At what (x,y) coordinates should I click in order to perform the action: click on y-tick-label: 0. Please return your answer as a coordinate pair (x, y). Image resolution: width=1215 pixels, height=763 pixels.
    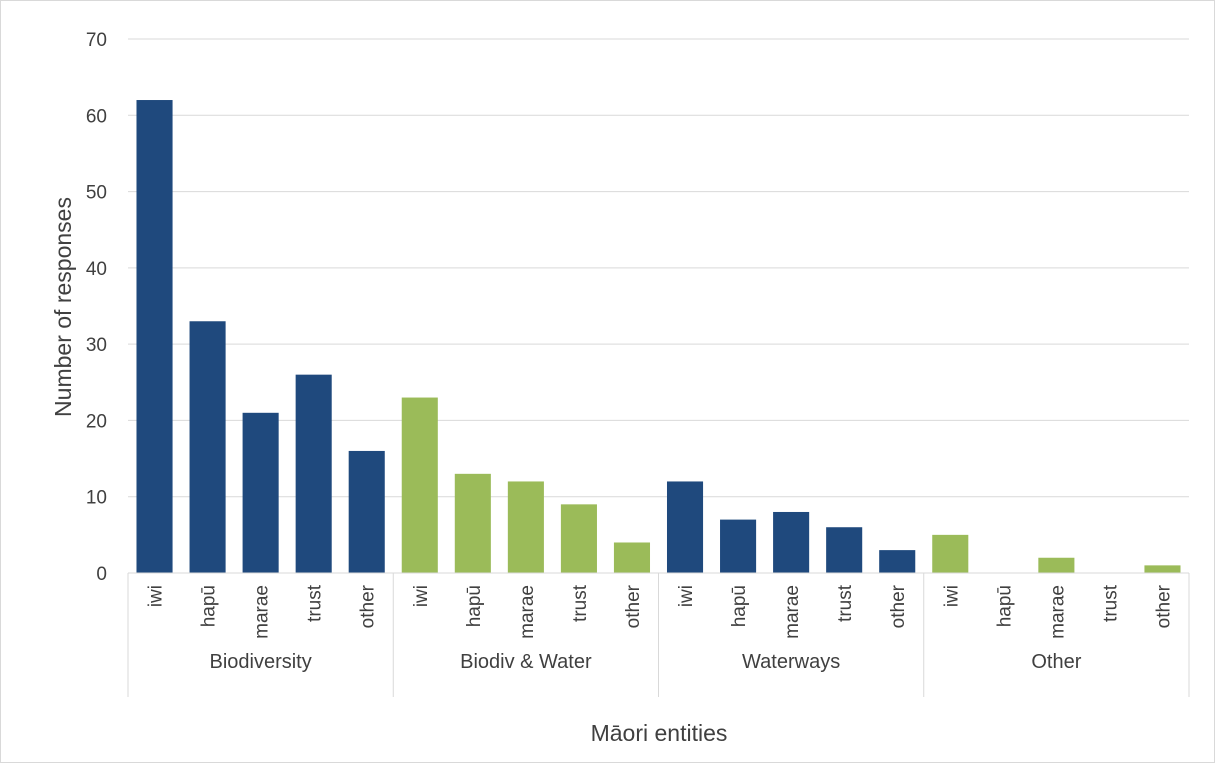
    Looking at the image, I should click on (101, 574).